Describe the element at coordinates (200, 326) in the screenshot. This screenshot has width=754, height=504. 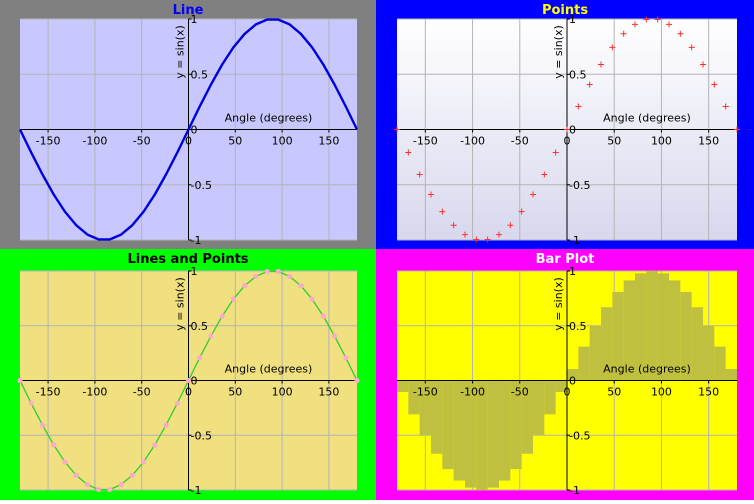
I see `y-tick-label: 0.5` at that location.